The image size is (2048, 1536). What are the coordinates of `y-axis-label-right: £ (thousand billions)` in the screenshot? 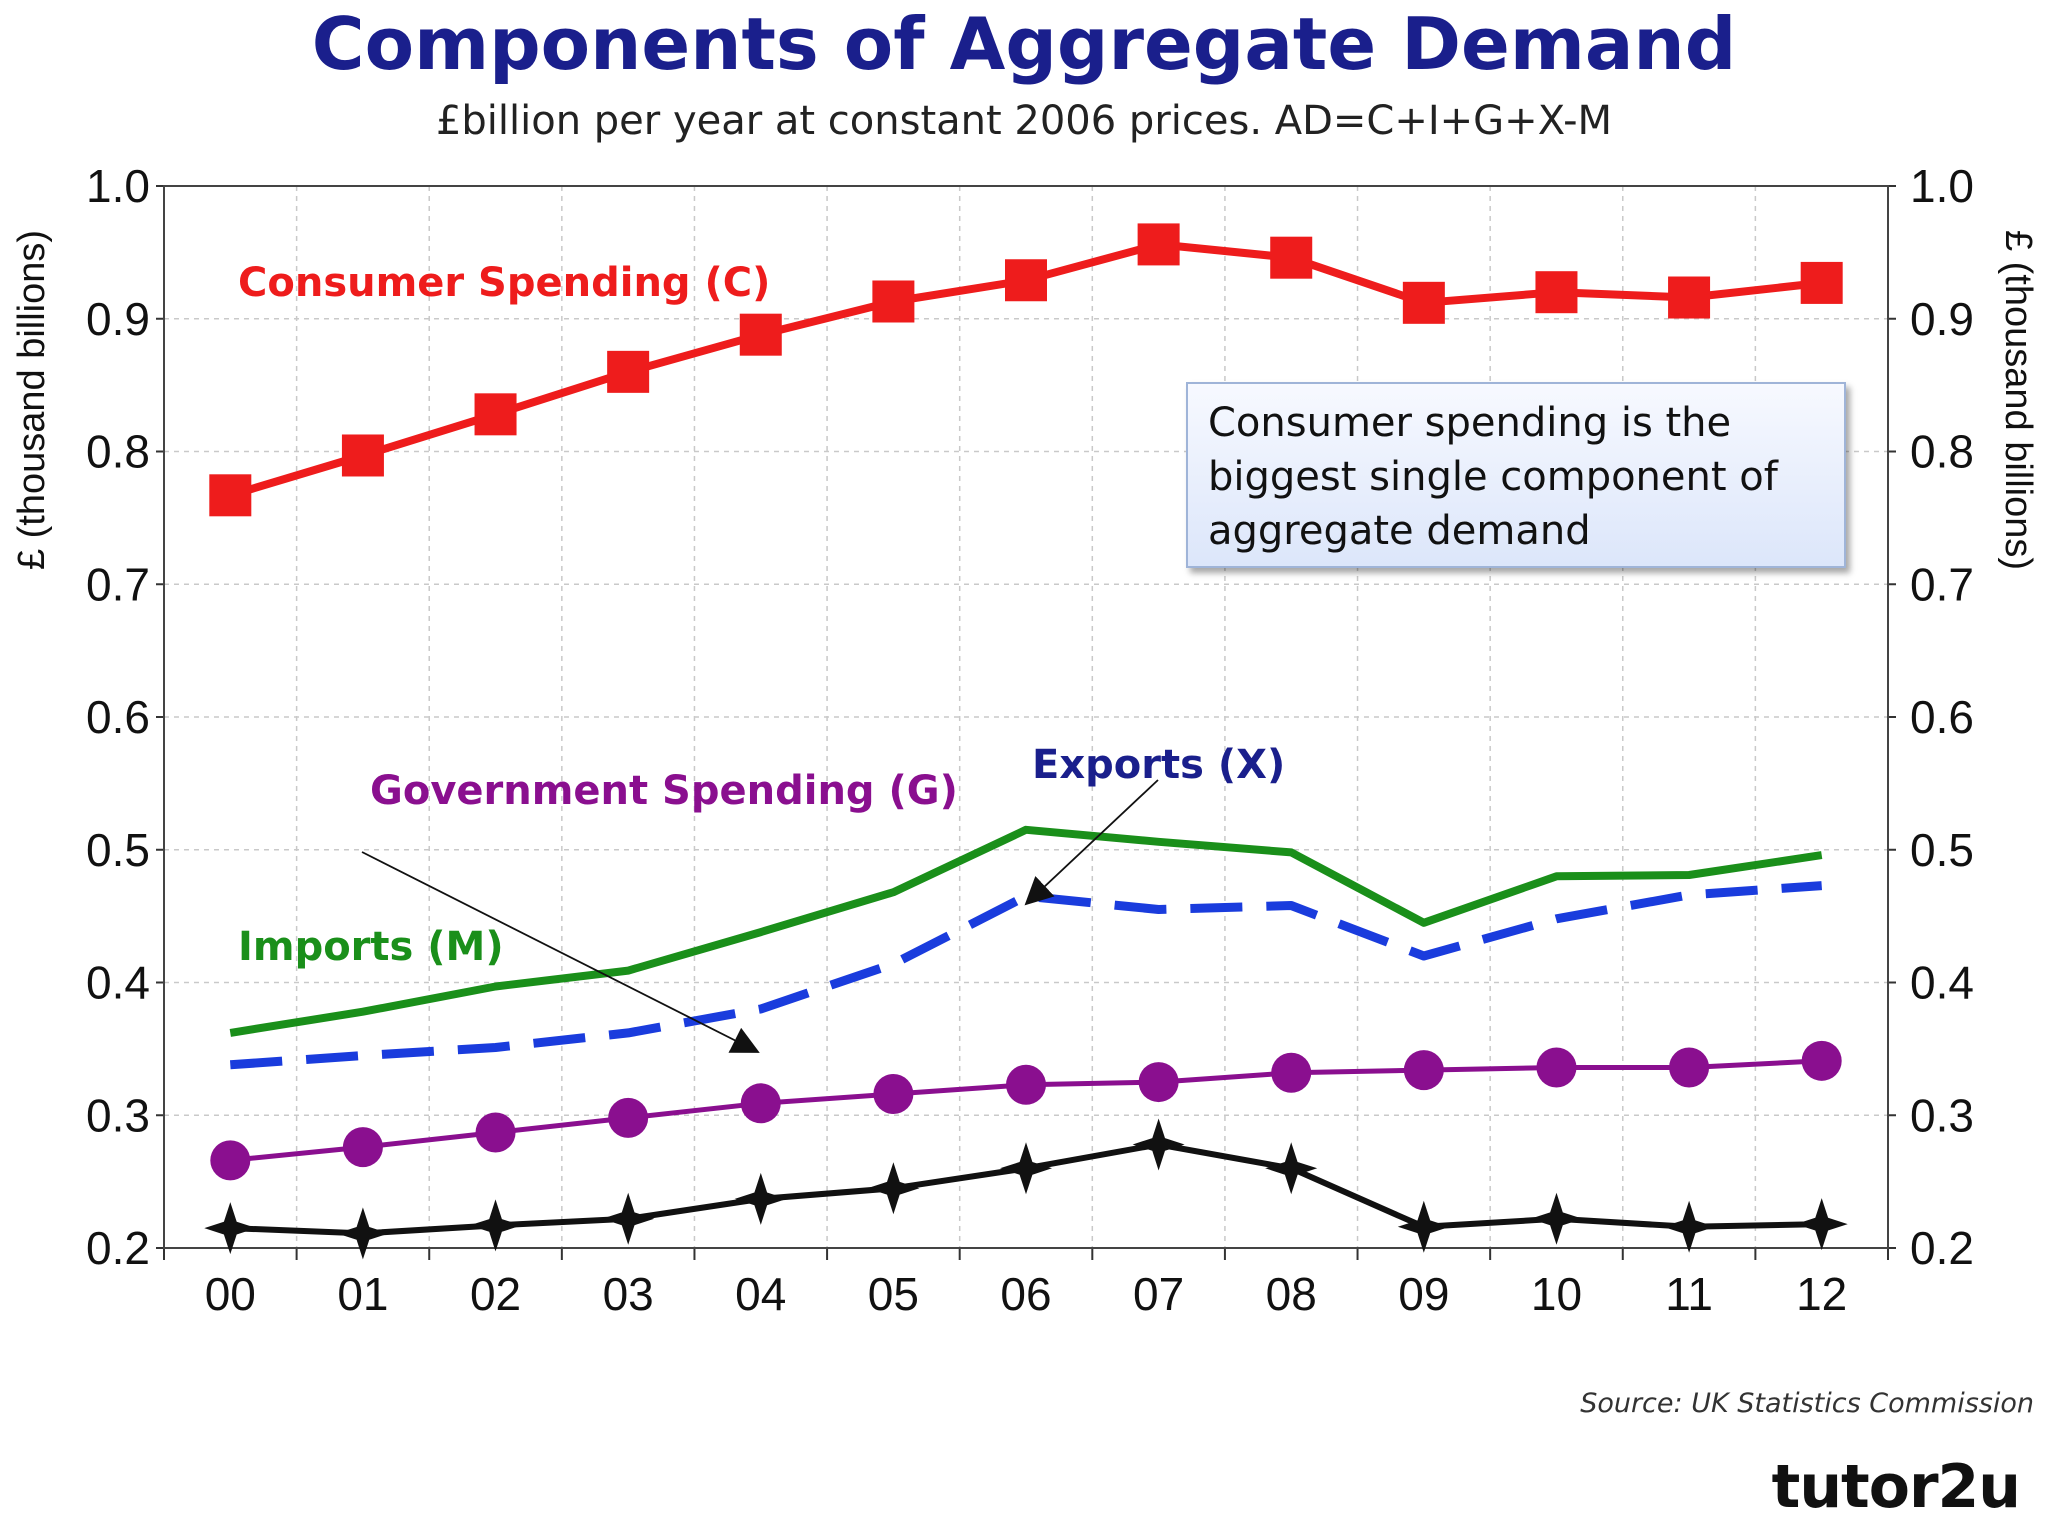 It's located at (2018, 400).